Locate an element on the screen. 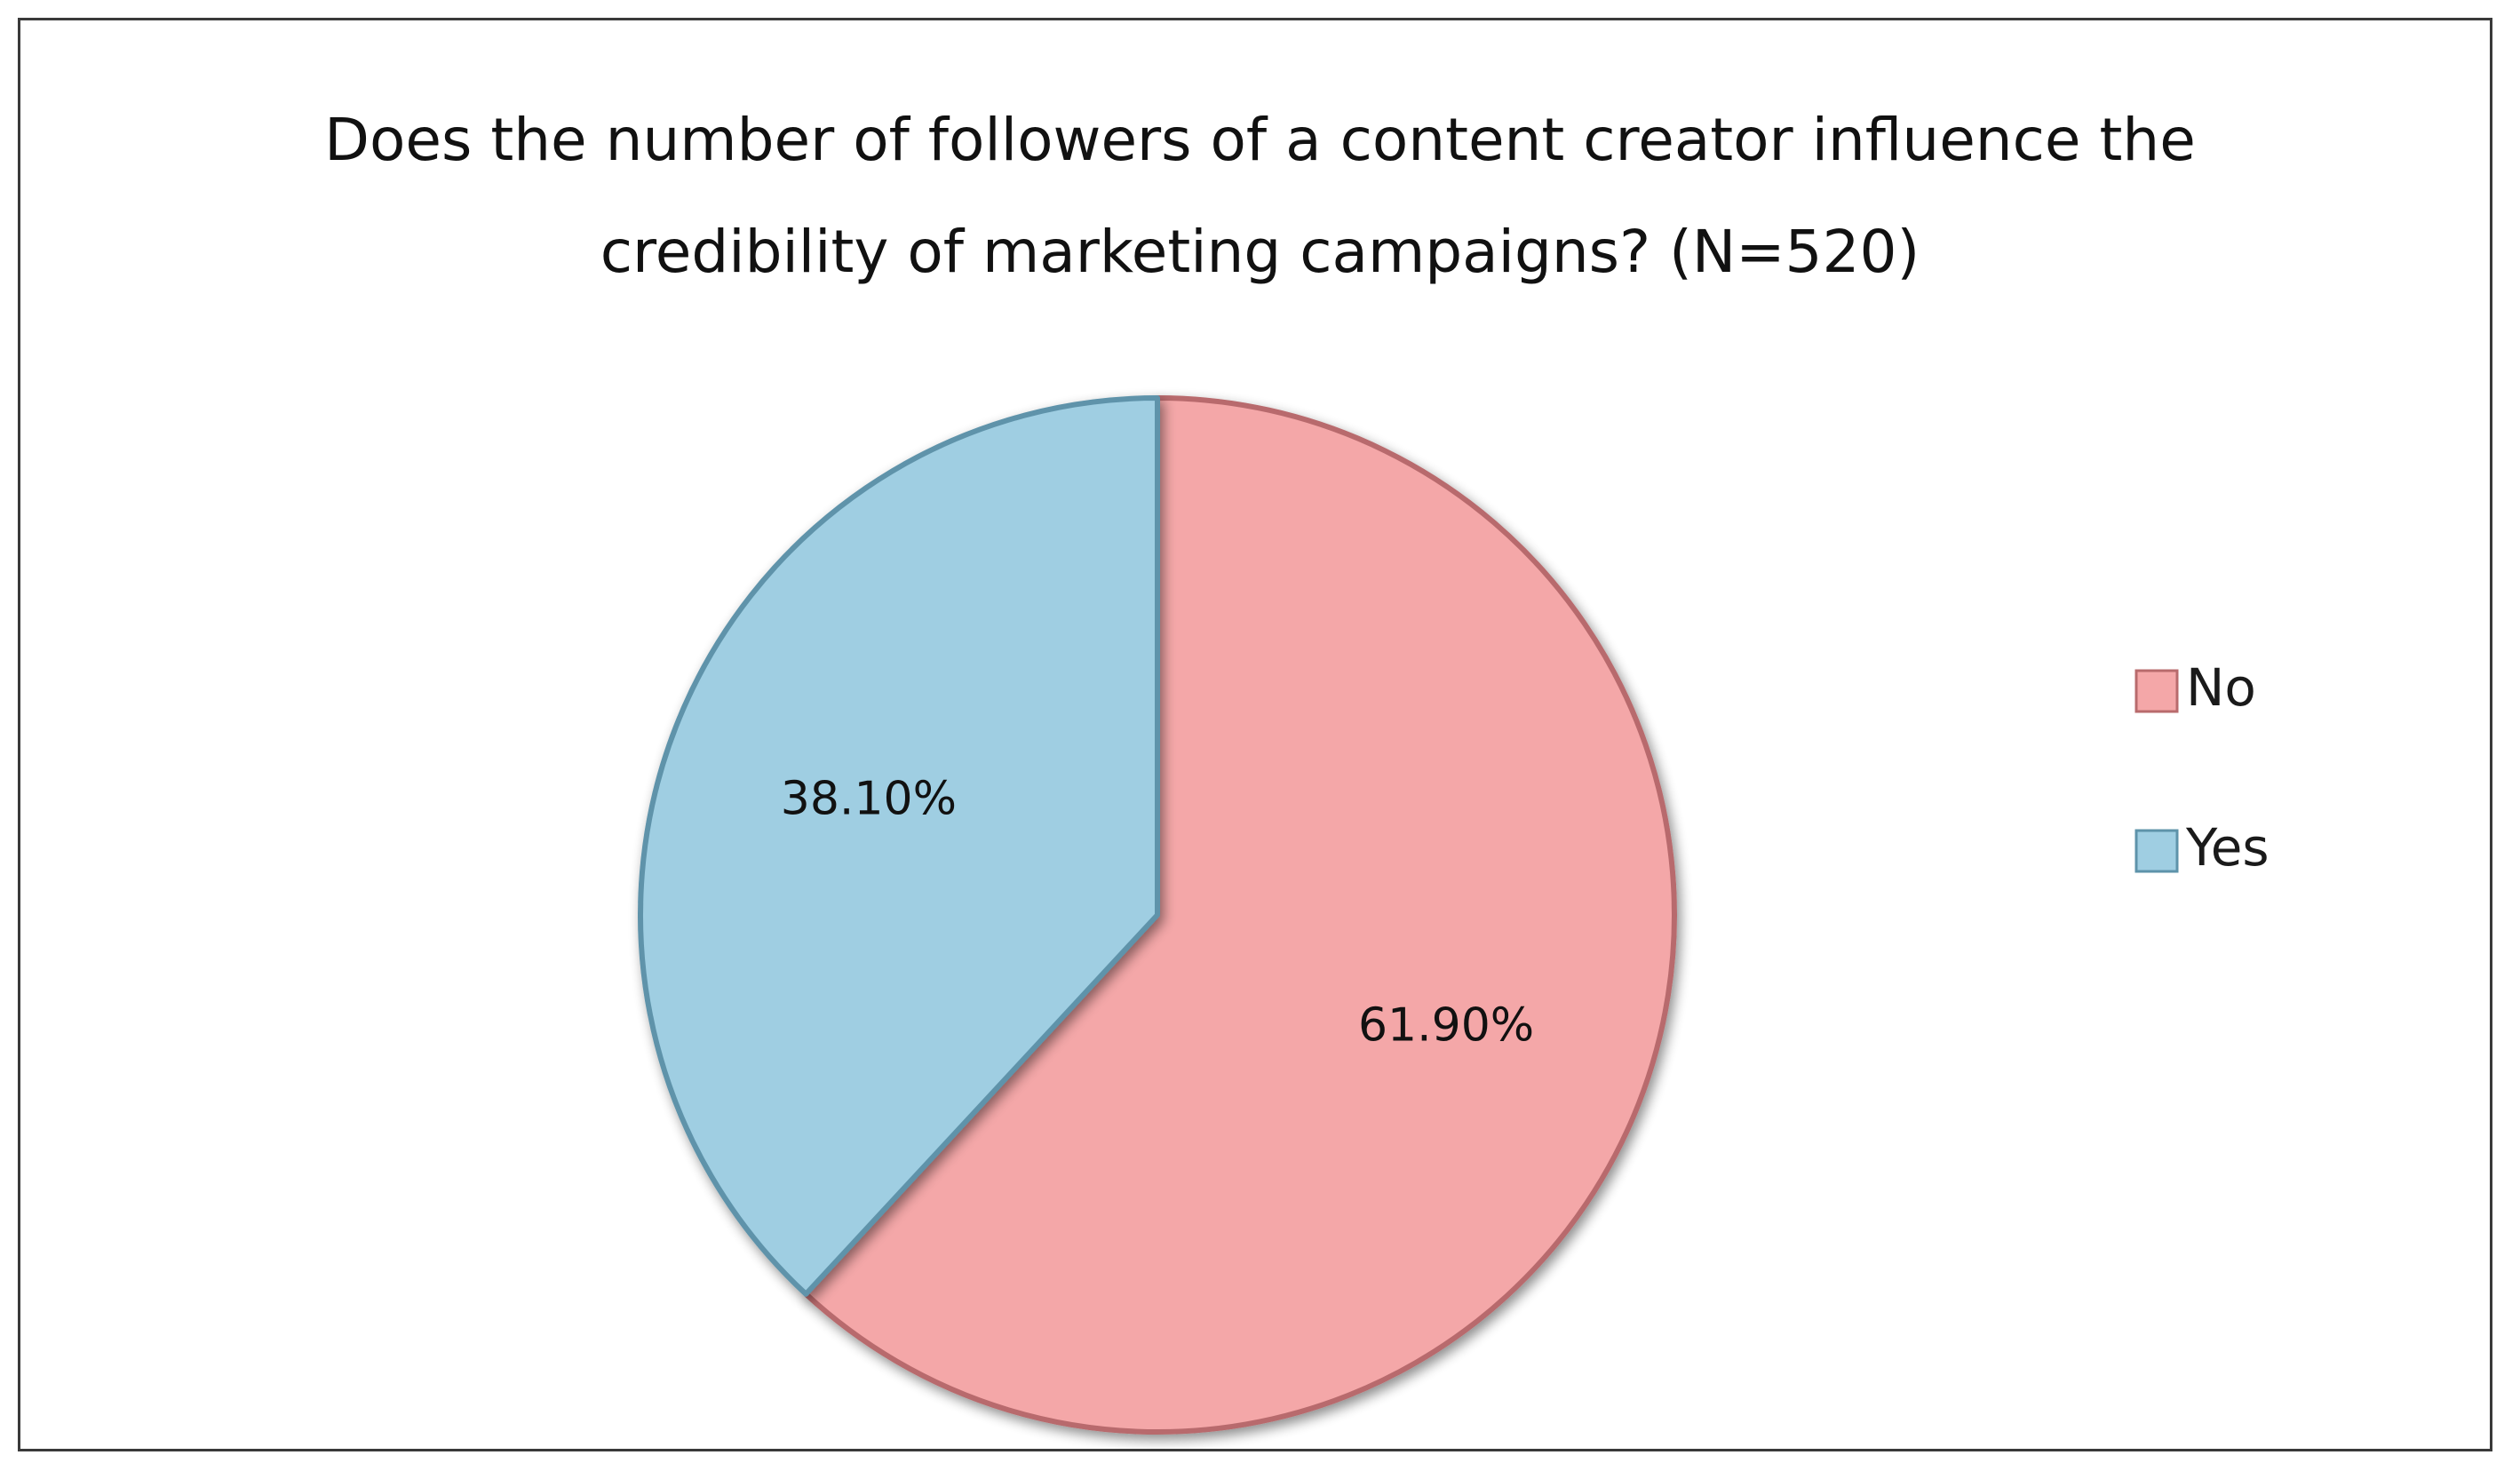 The height and width of the screenshot is (1471, 2520). data-label-no: 61.90% is located at coordinates (1446, 1026).